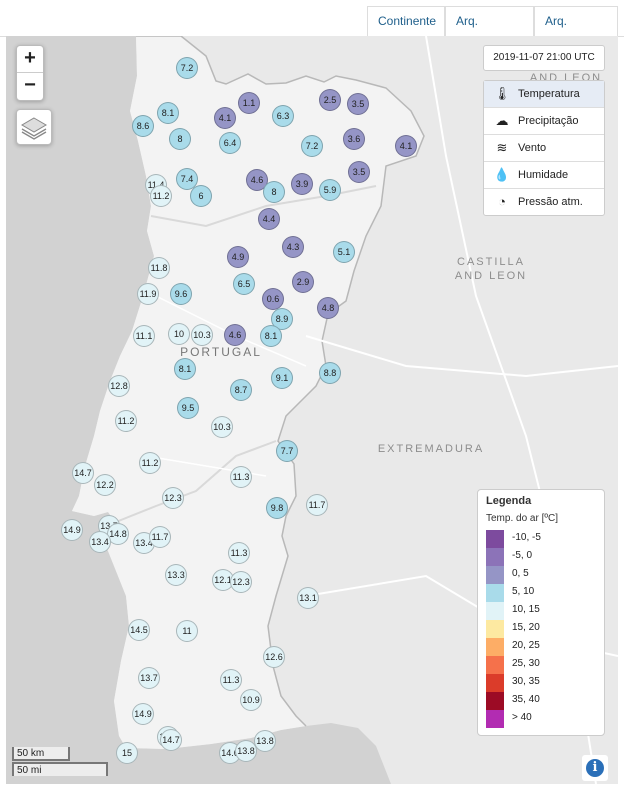 The height and width of the screenshot is (788, 624). Describe the element at coordinates (544, 202) in the screenshot. I see `variable-pressao: ◔ Pressão atm.` at that location.